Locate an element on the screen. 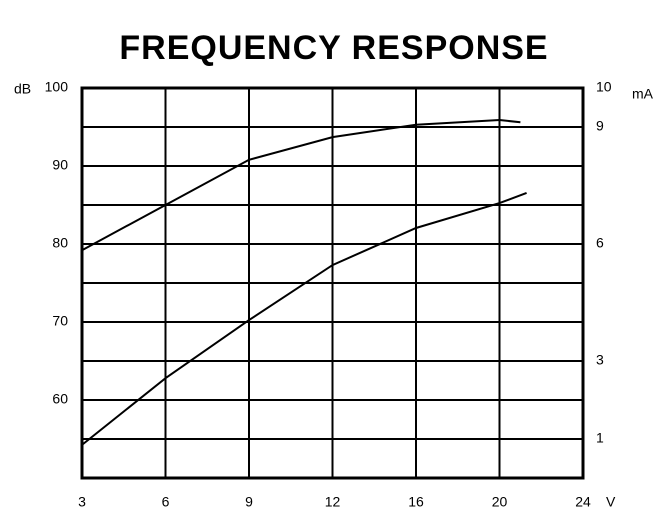  chart-title: FREQUENCY RESPONSE is located at coordinates (333, 48).